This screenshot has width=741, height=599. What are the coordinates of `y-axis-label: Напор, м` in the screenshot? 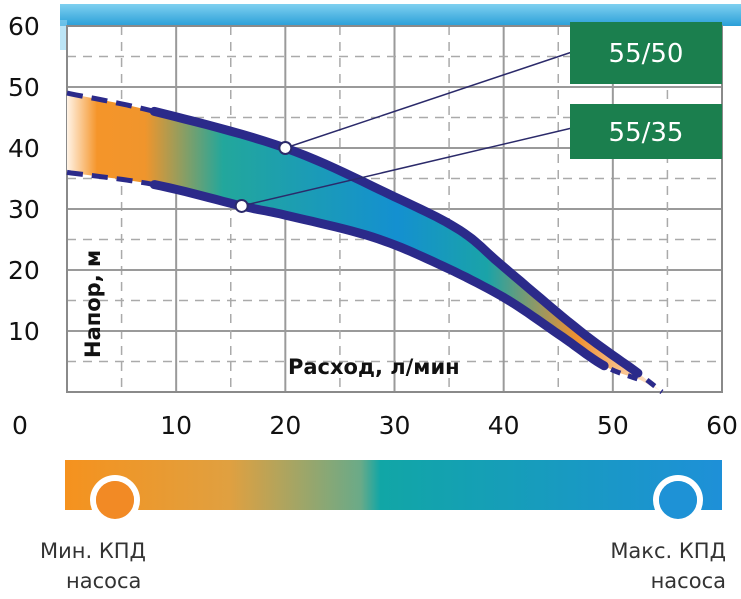 It's located at (93, 304).